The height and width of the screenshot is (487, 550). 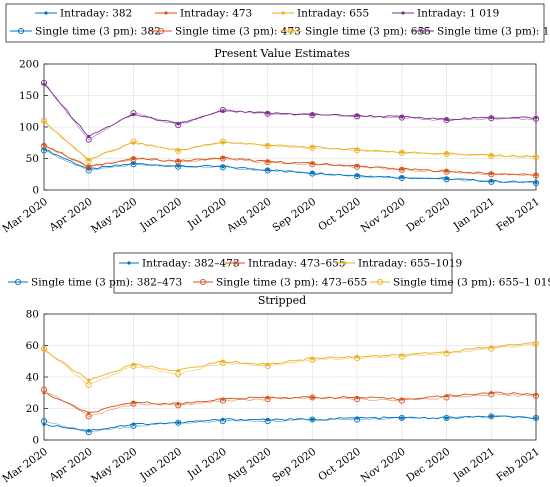 I want to click on x-tick-label: Jun 2020, so click(x=160, y=465).